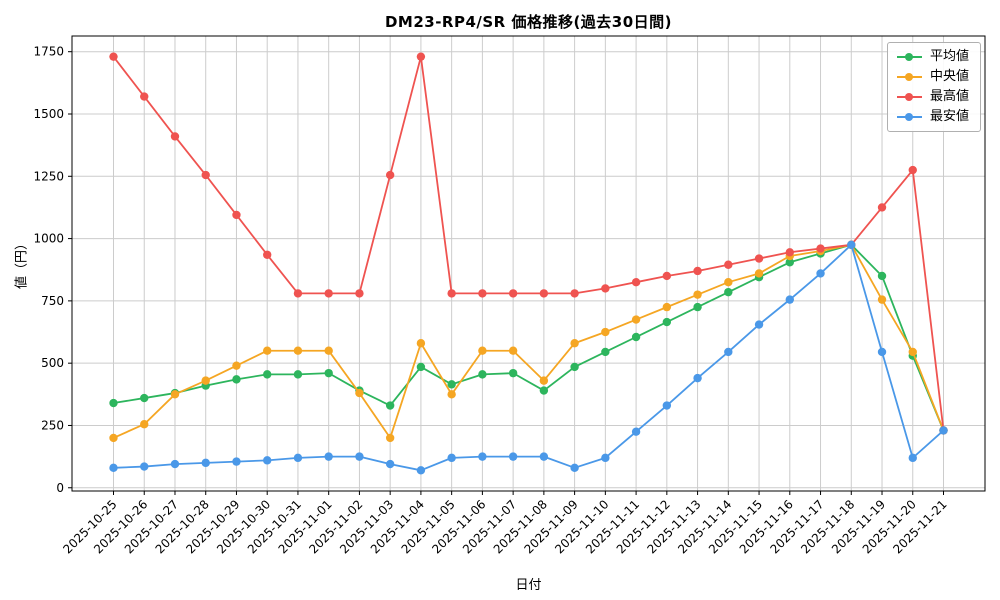  What do you see at coordinates (933, 87) in the screenshot?
I see `legend: 平均値 中央値 最高値 最安値` at bounding box center [933, 87].